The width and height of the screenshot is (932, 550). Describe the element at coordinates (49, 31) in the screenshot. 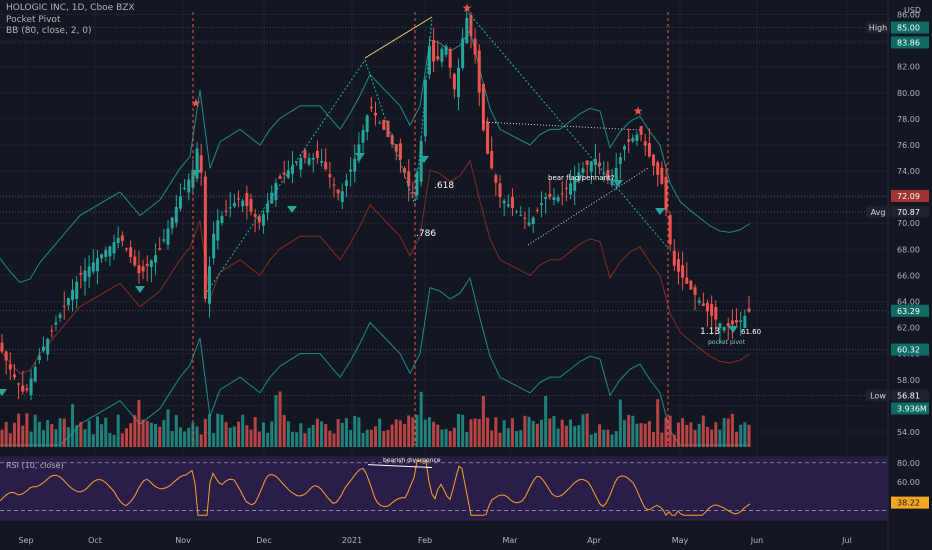

I see `bb-legend: BB (80, close, 2, 0)` at that location.